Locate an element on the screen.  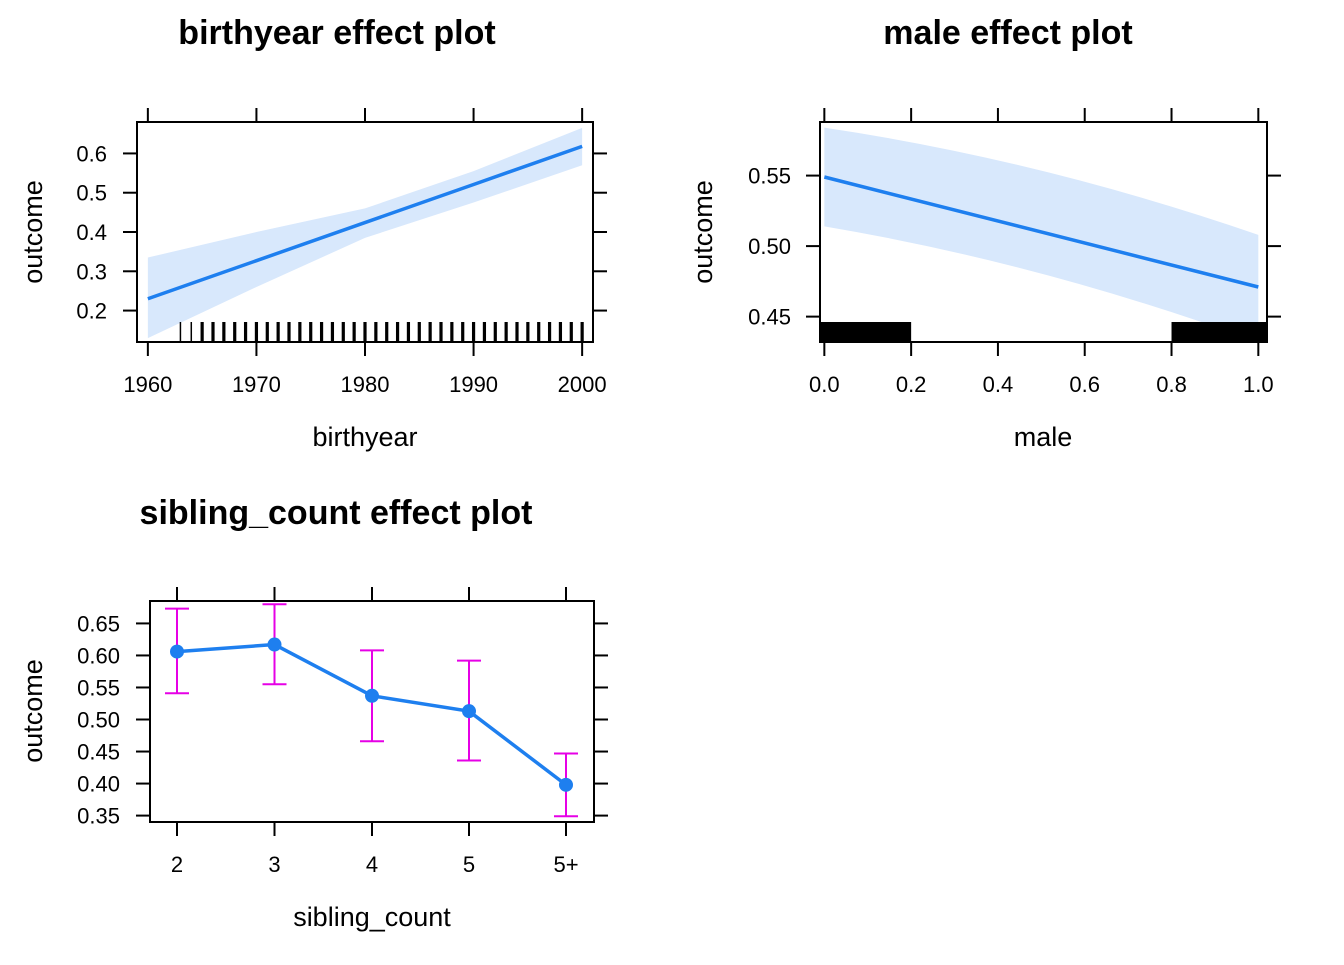
birthyear-x-ticks: 1960 1970 1980 1990 2000 is located at coordinates (365, 252).